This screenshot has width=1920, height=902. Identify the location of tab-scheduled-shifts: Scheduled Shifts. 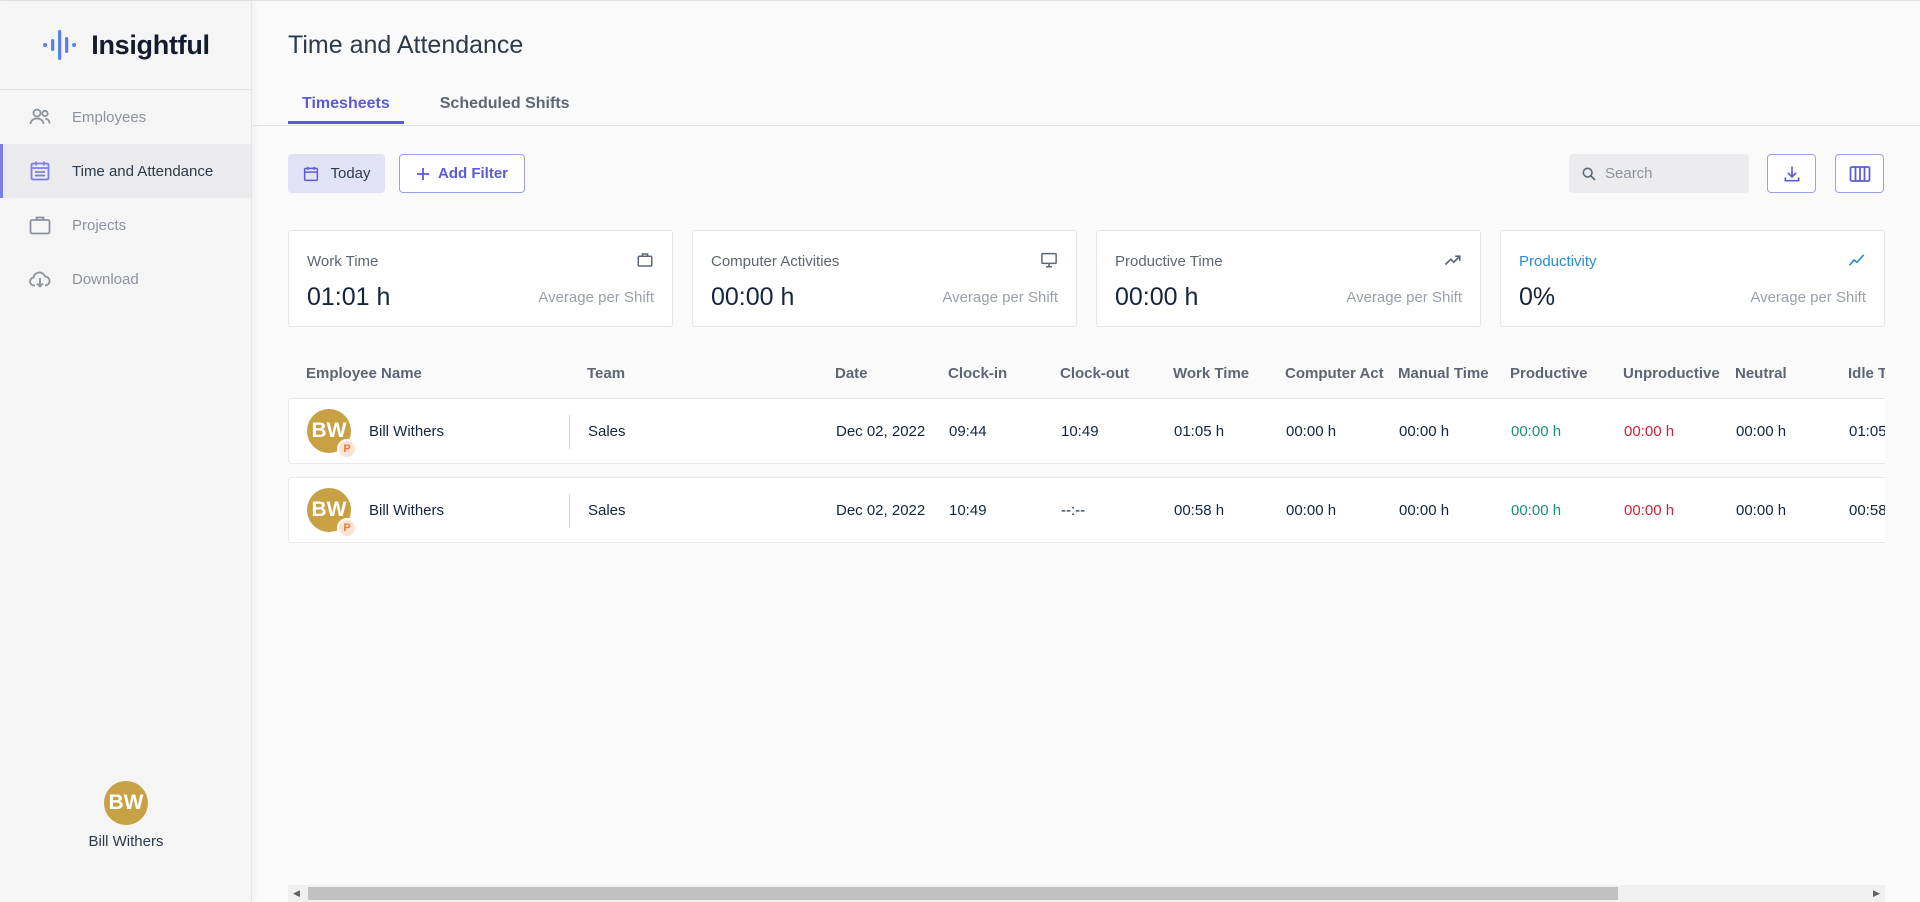
(504, 103).